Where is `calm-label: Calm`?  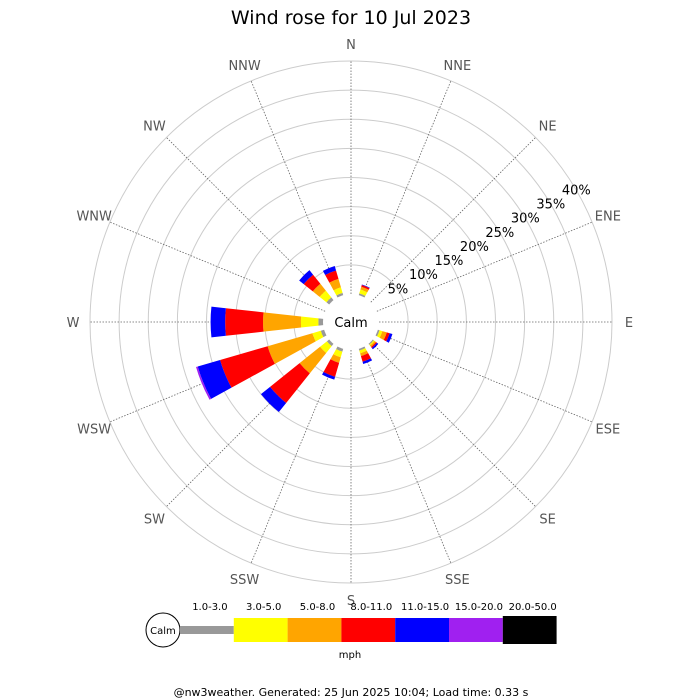
calm-label: Calm is located at coordinates (350, 323).